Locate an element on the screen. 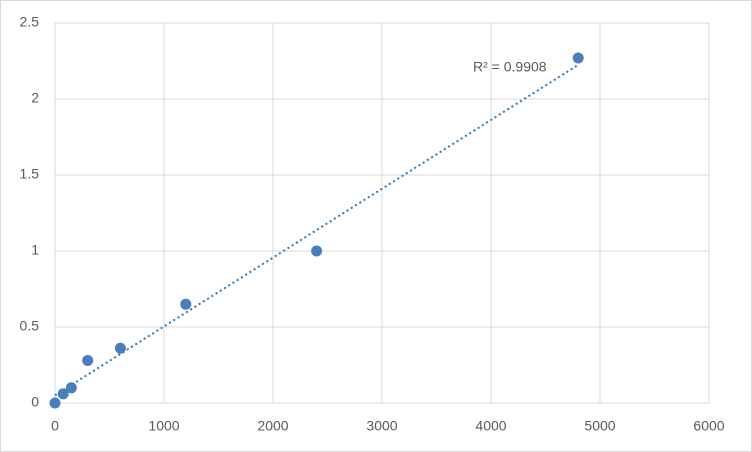 The height and width of the screenshot is (452, 752). y-tick-label: 0.5 is located at coordinates (30, 326).